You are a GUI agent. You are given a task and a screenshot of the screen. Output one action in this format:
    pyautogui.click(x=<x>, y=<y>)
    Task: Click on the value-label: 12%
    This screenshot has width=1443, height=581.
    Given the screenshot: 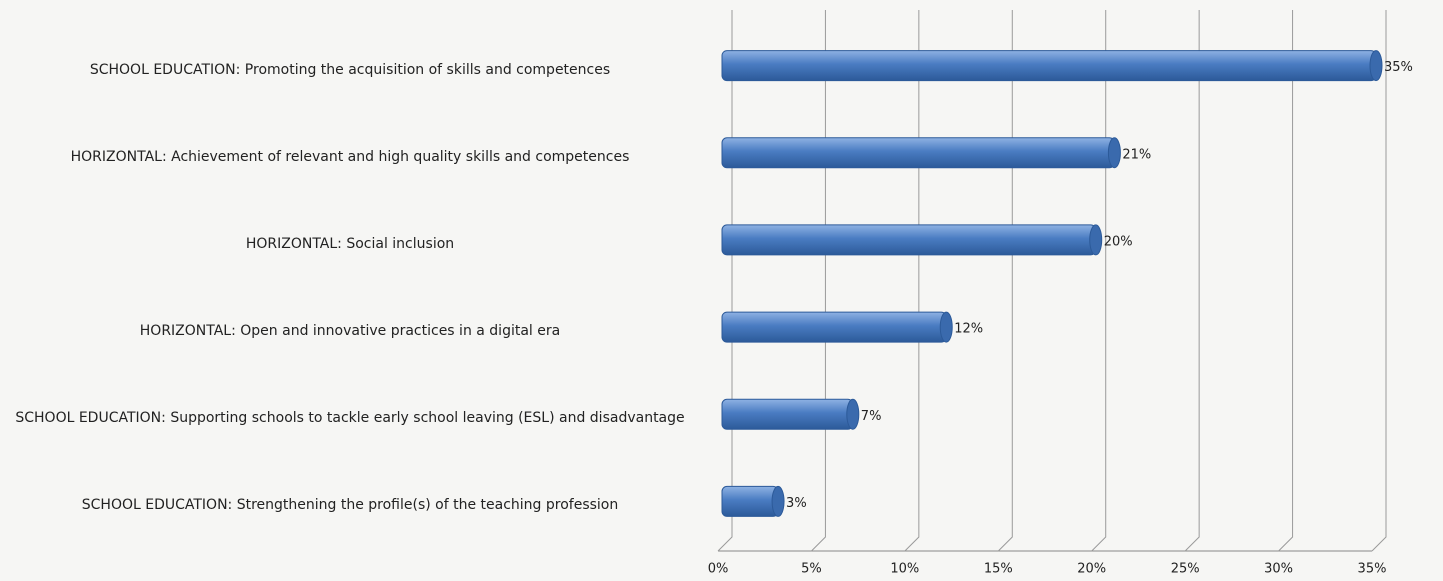 What is the action you would take?
    pyautogui.click(x=968, y=329)
    